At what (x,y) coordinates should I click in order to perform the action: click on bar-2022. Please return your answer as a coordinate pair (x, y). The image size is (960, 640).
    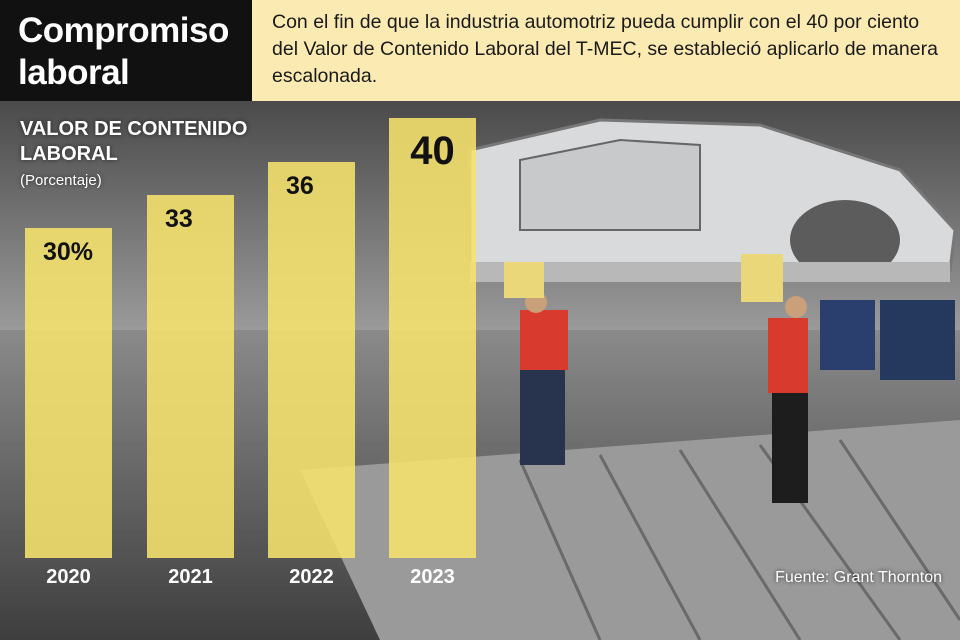
    Looking at the image, I should click on (311, 360).